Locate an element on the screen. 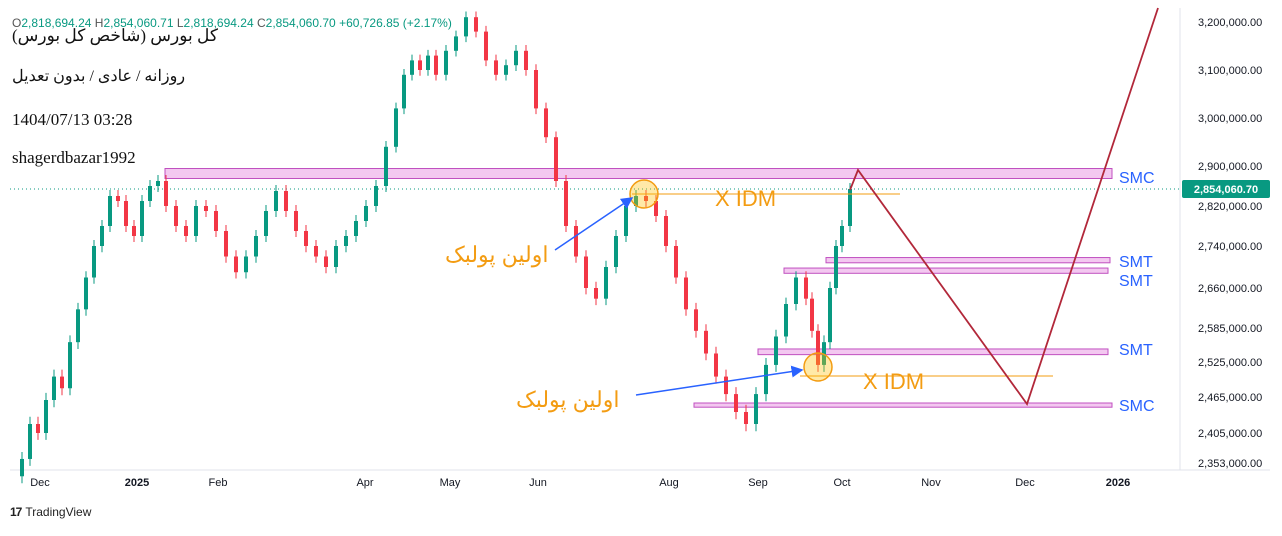  tradingview-brand: TradingView is located at coordinates (58, 512).